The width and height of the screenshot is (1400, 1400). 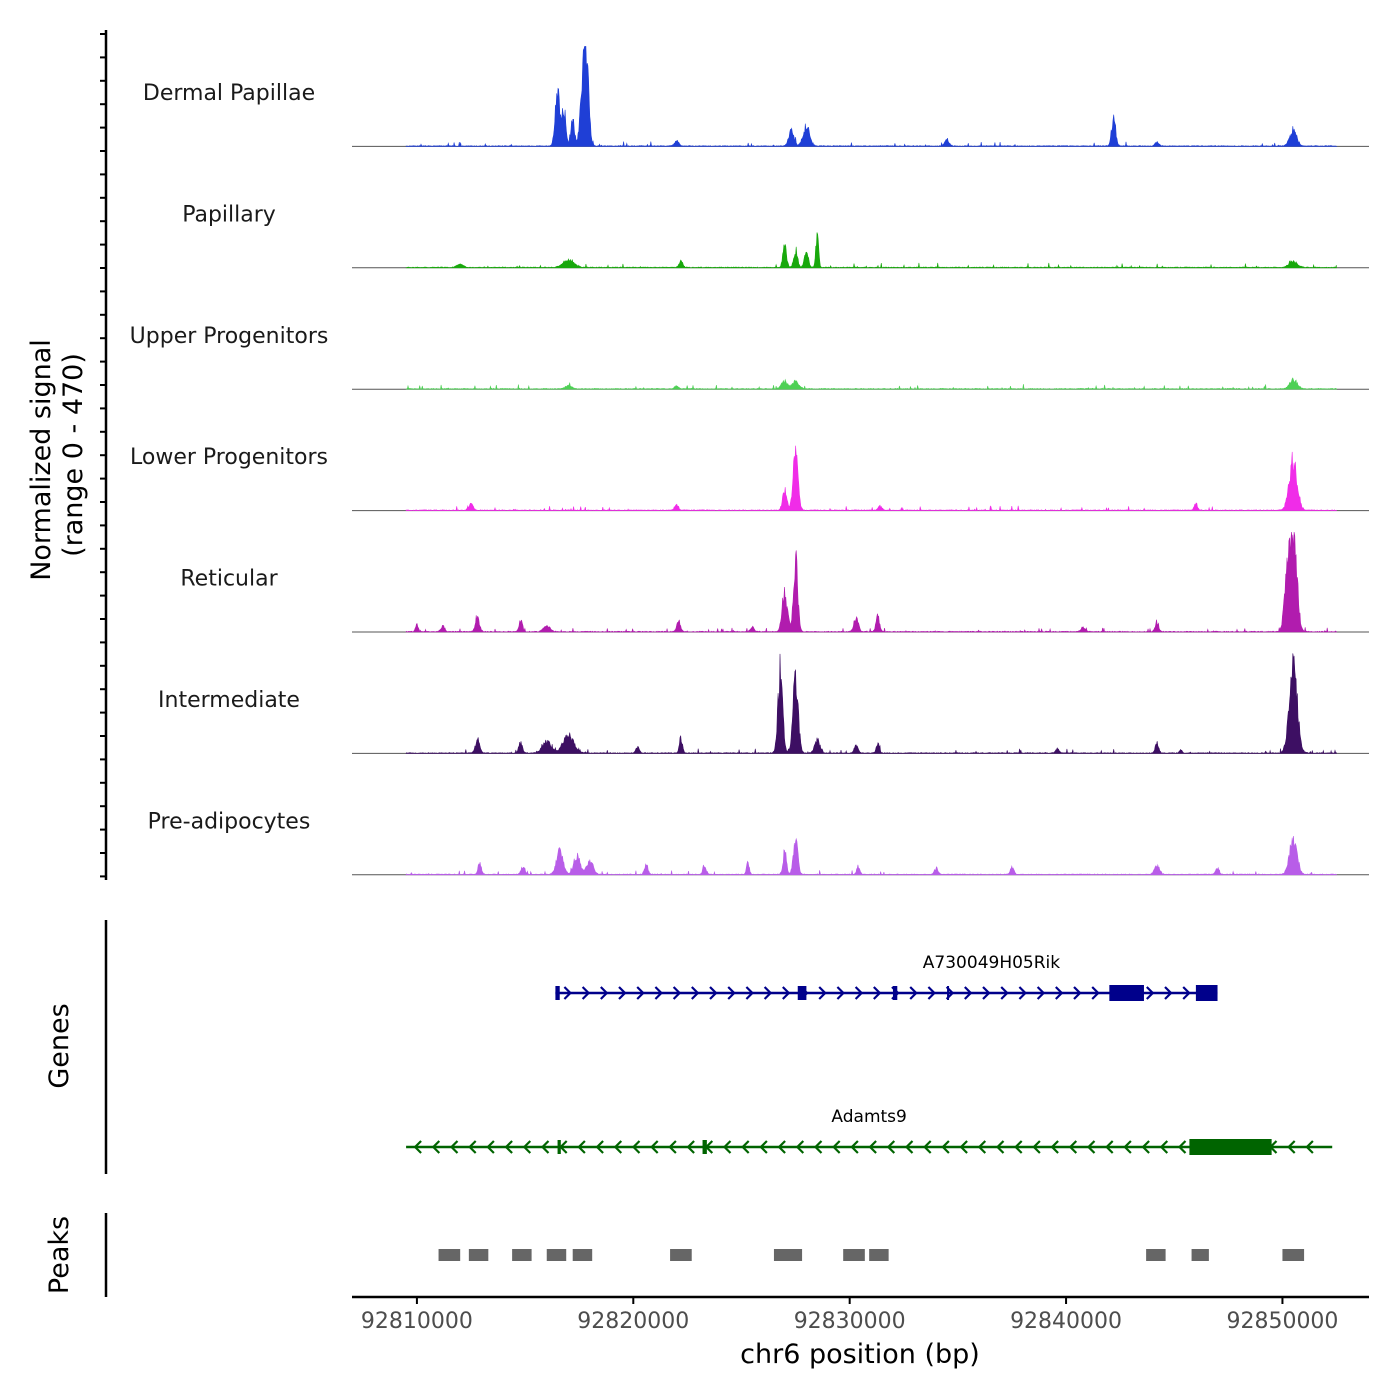 What do you see at coordinates (229, 93) in the screenshot?
I see `track-label: Dermal Papillae` at bounding box center [229, 93].